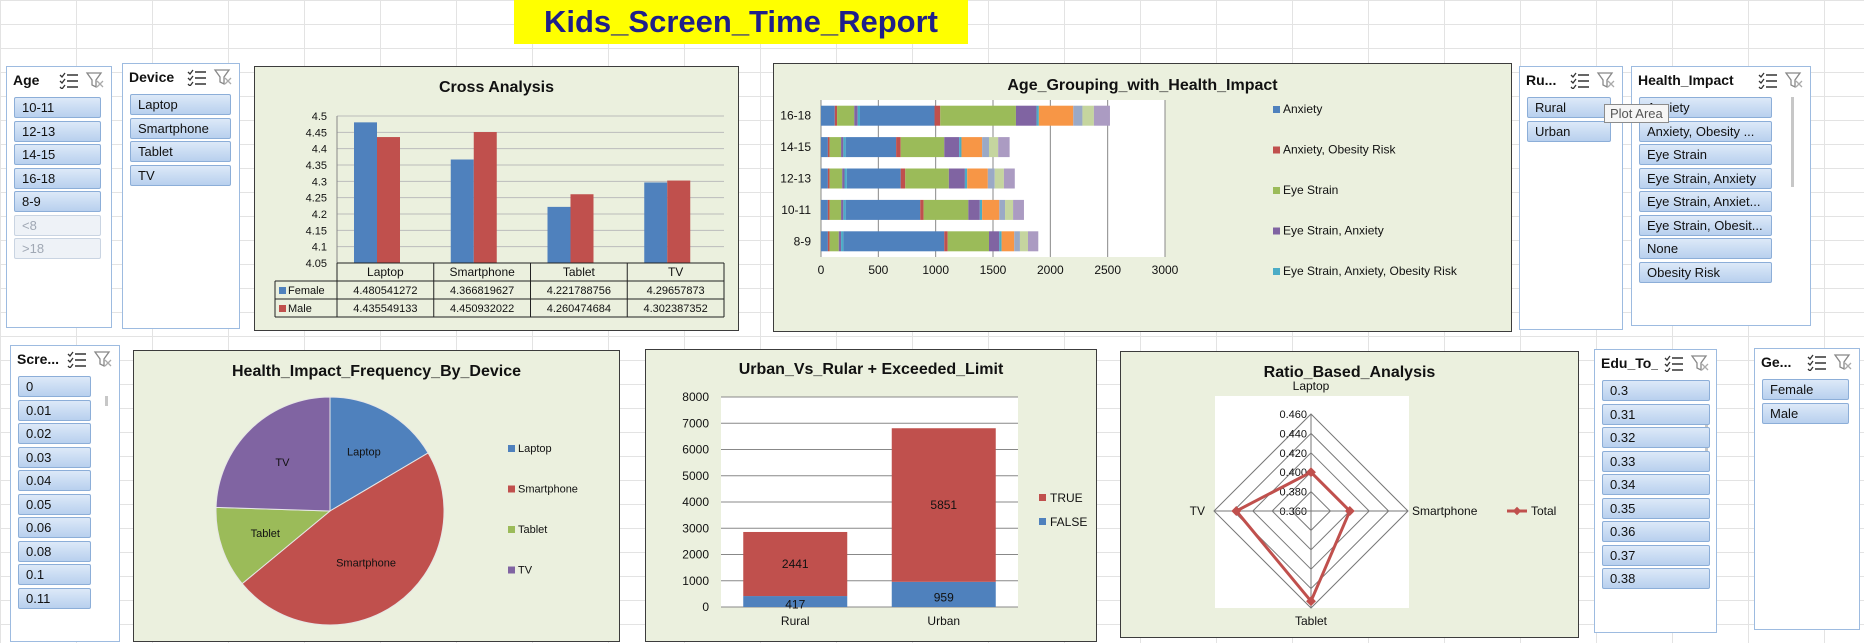 The width and height of the screenshot is (1864, 643). Describe the element at coordinates (57, 248) in the screenshot. I see `slicer-item: >18` at that location.